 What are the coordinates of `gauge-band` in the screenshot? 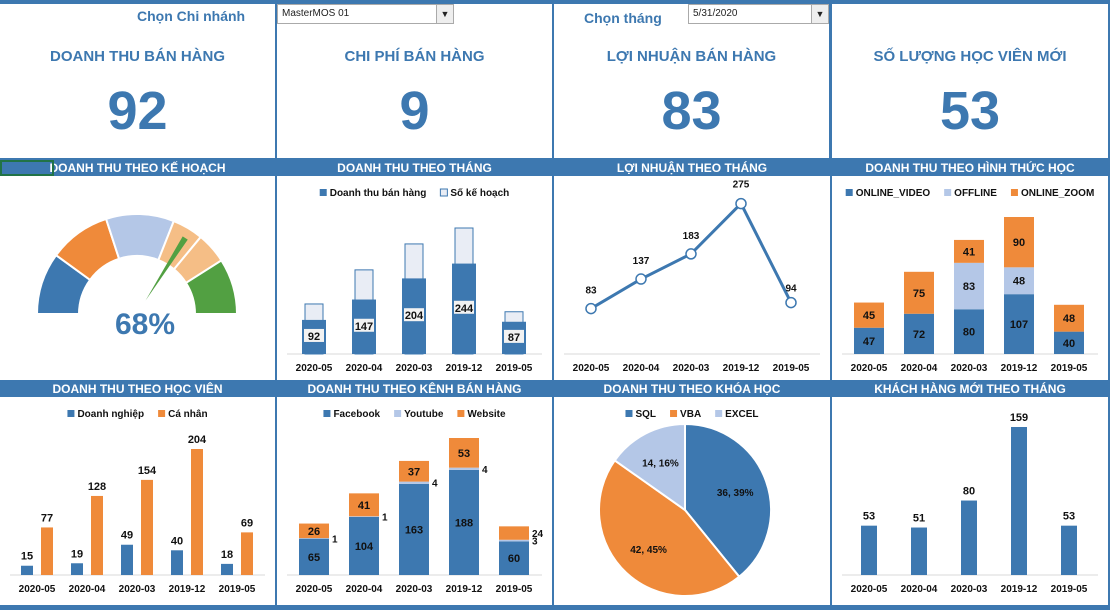 It's located at (211, 287).